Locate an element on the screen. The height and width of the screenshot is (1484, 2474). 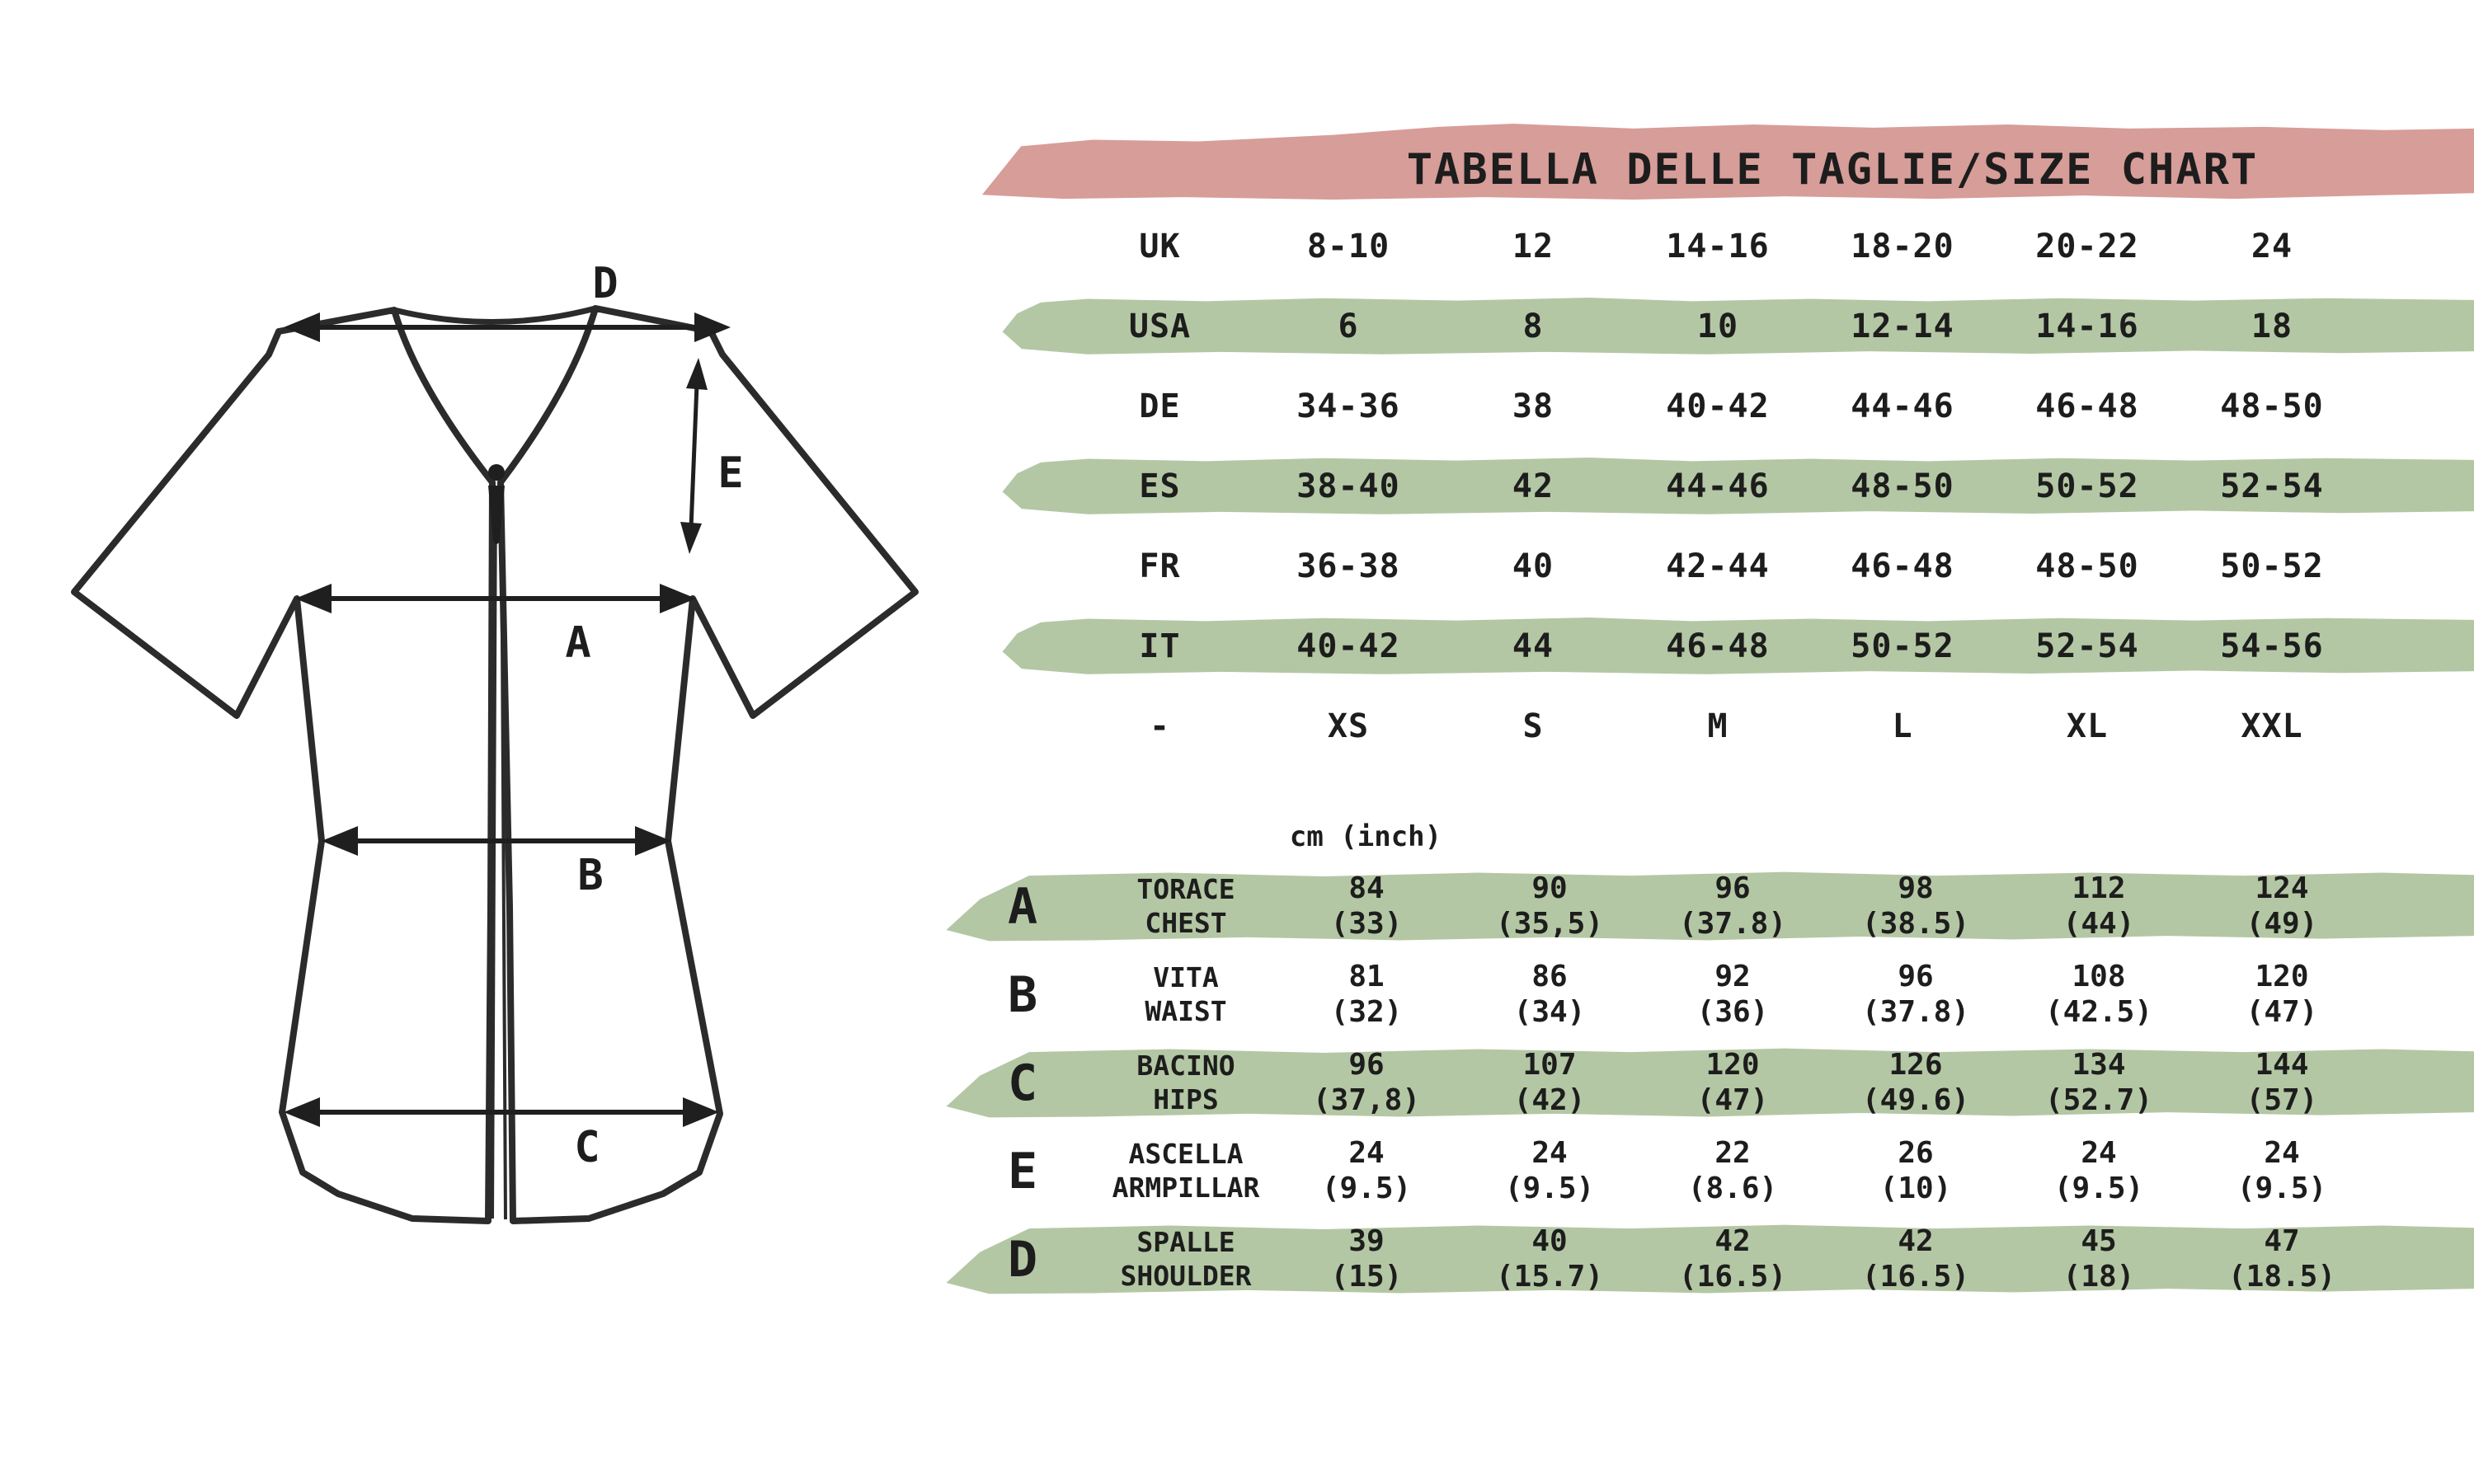
size-value: 38-40 is located at coordinates (1348, 486).